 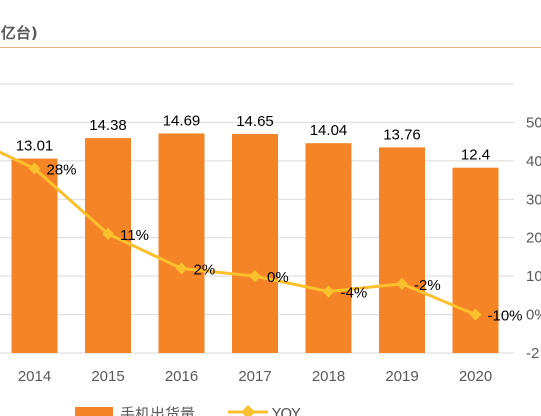 I want to click on x-tick-label-2019: 2019, so click(x=401, y=376).